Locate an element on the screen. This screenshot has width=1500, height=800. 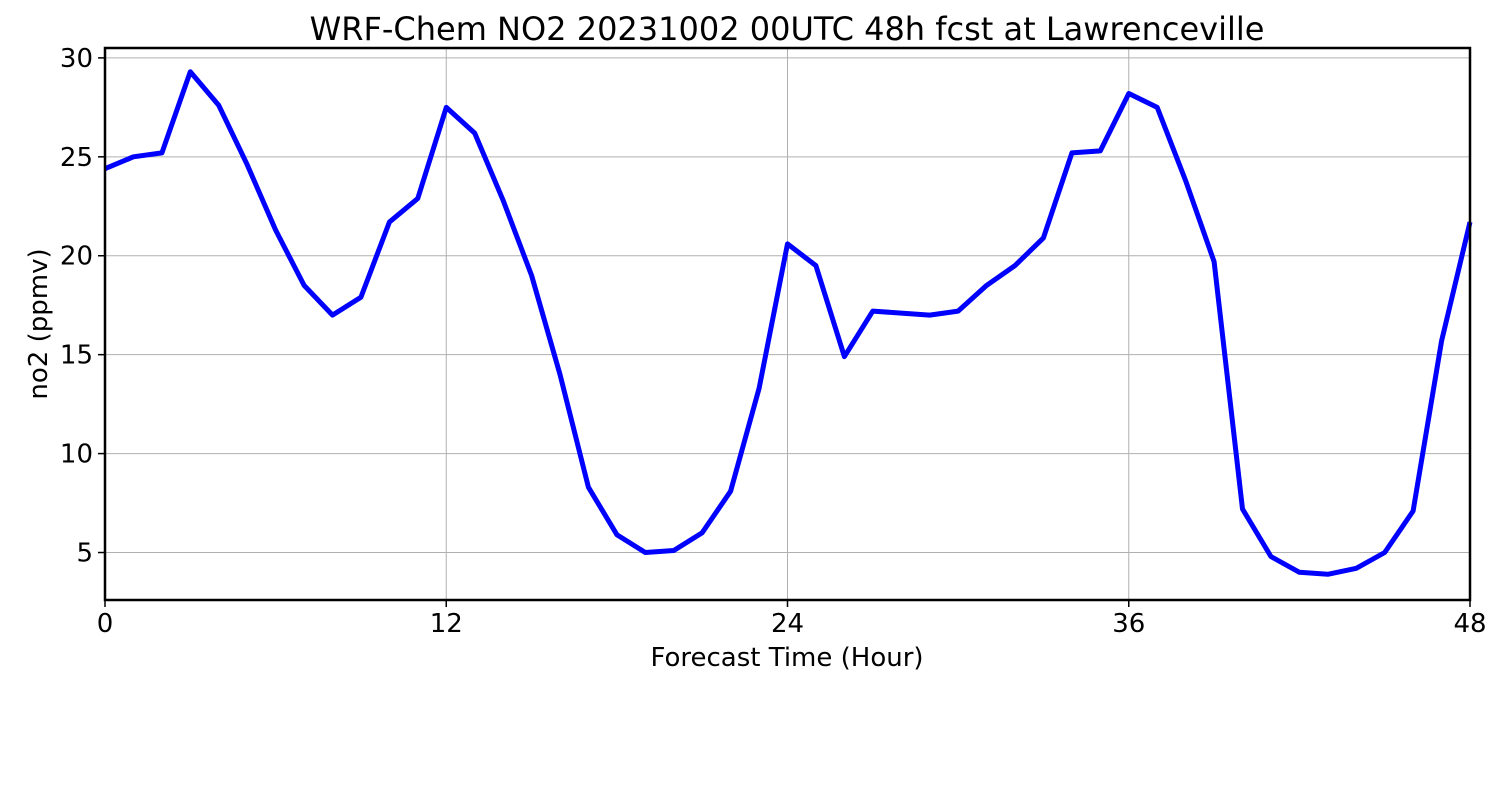
y-tick-label: 10 is located at coordinates (76, 455).